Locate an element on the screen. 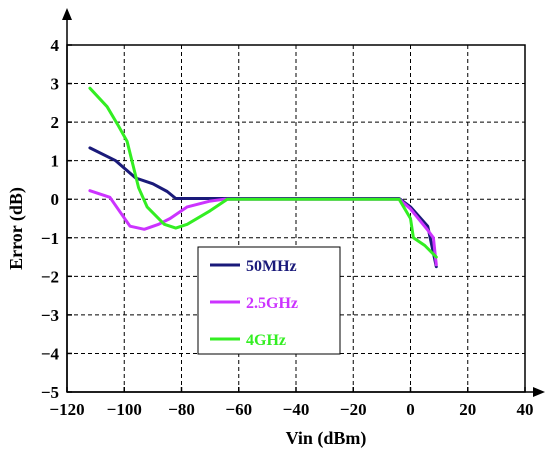 This screenshot has width=550, height=455. y-tick-label: 0 is located at coordinates (55, 199).